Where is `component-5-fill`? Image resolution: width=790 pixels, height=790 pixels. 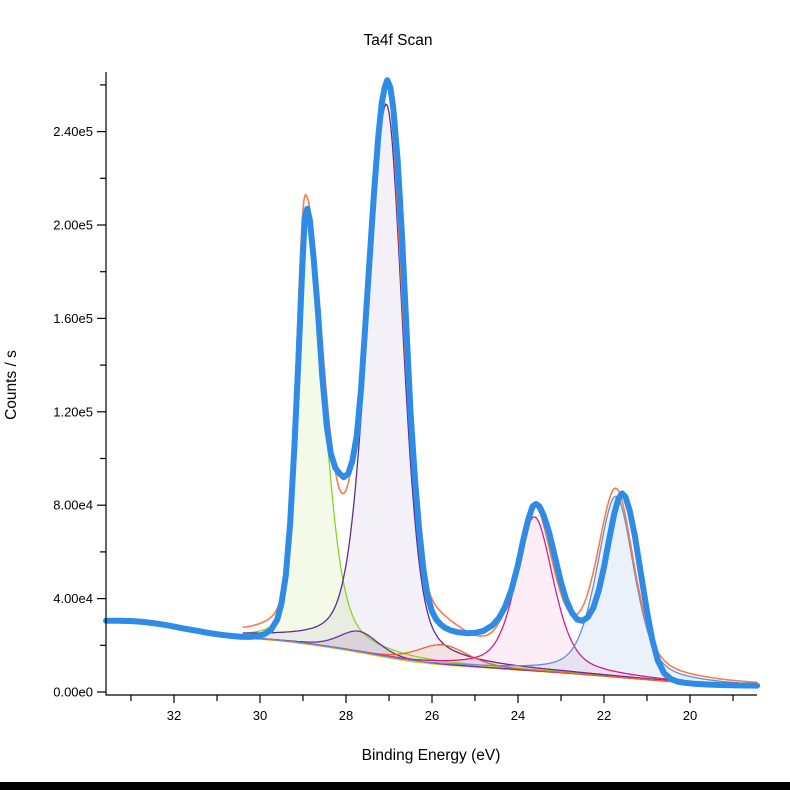 component-5-fill is located at coordinates (500, 601).